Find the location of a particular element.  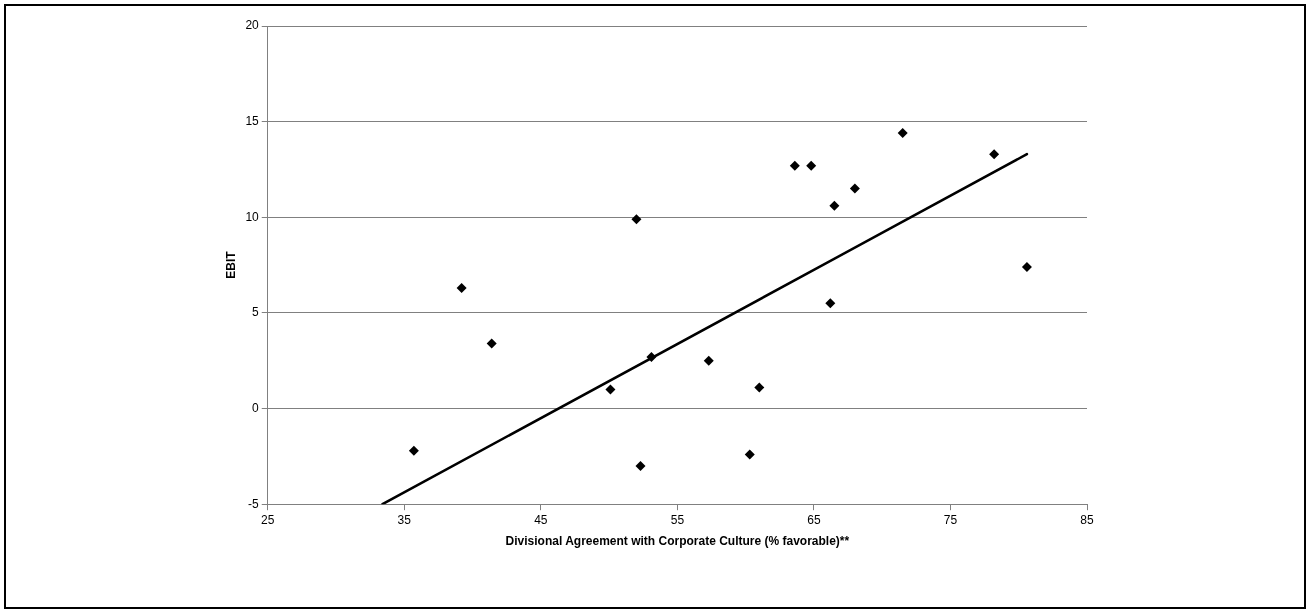

y-tick-label: 20 is located at coordinates (252, 25).